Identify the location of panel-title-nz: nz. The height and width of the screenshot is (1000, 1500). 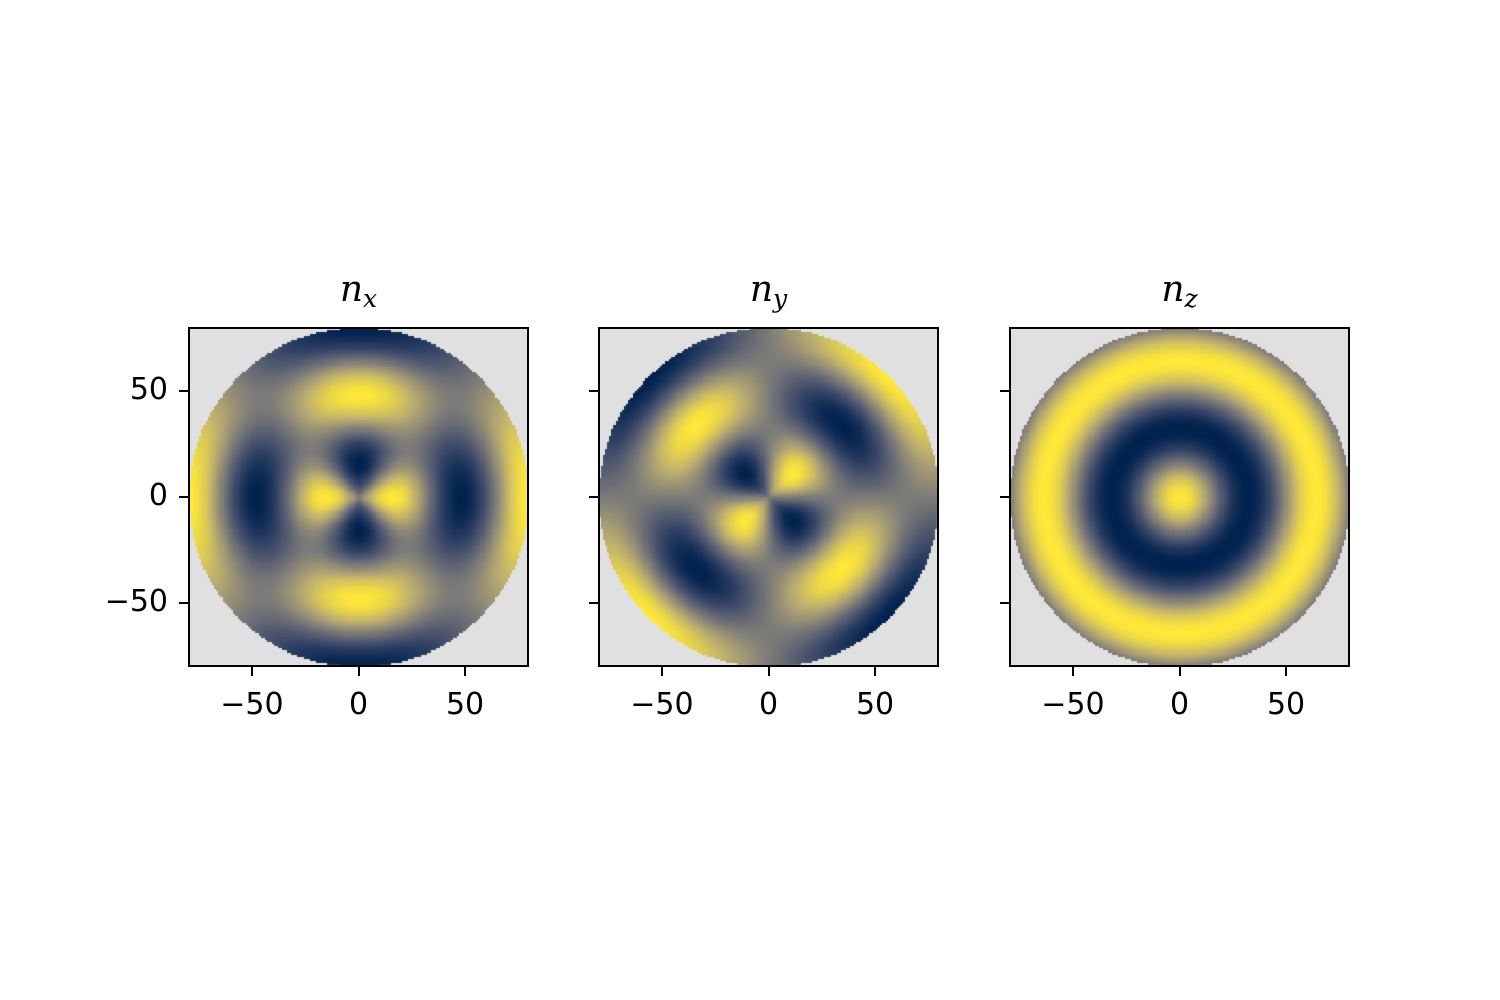
(1179, 291).